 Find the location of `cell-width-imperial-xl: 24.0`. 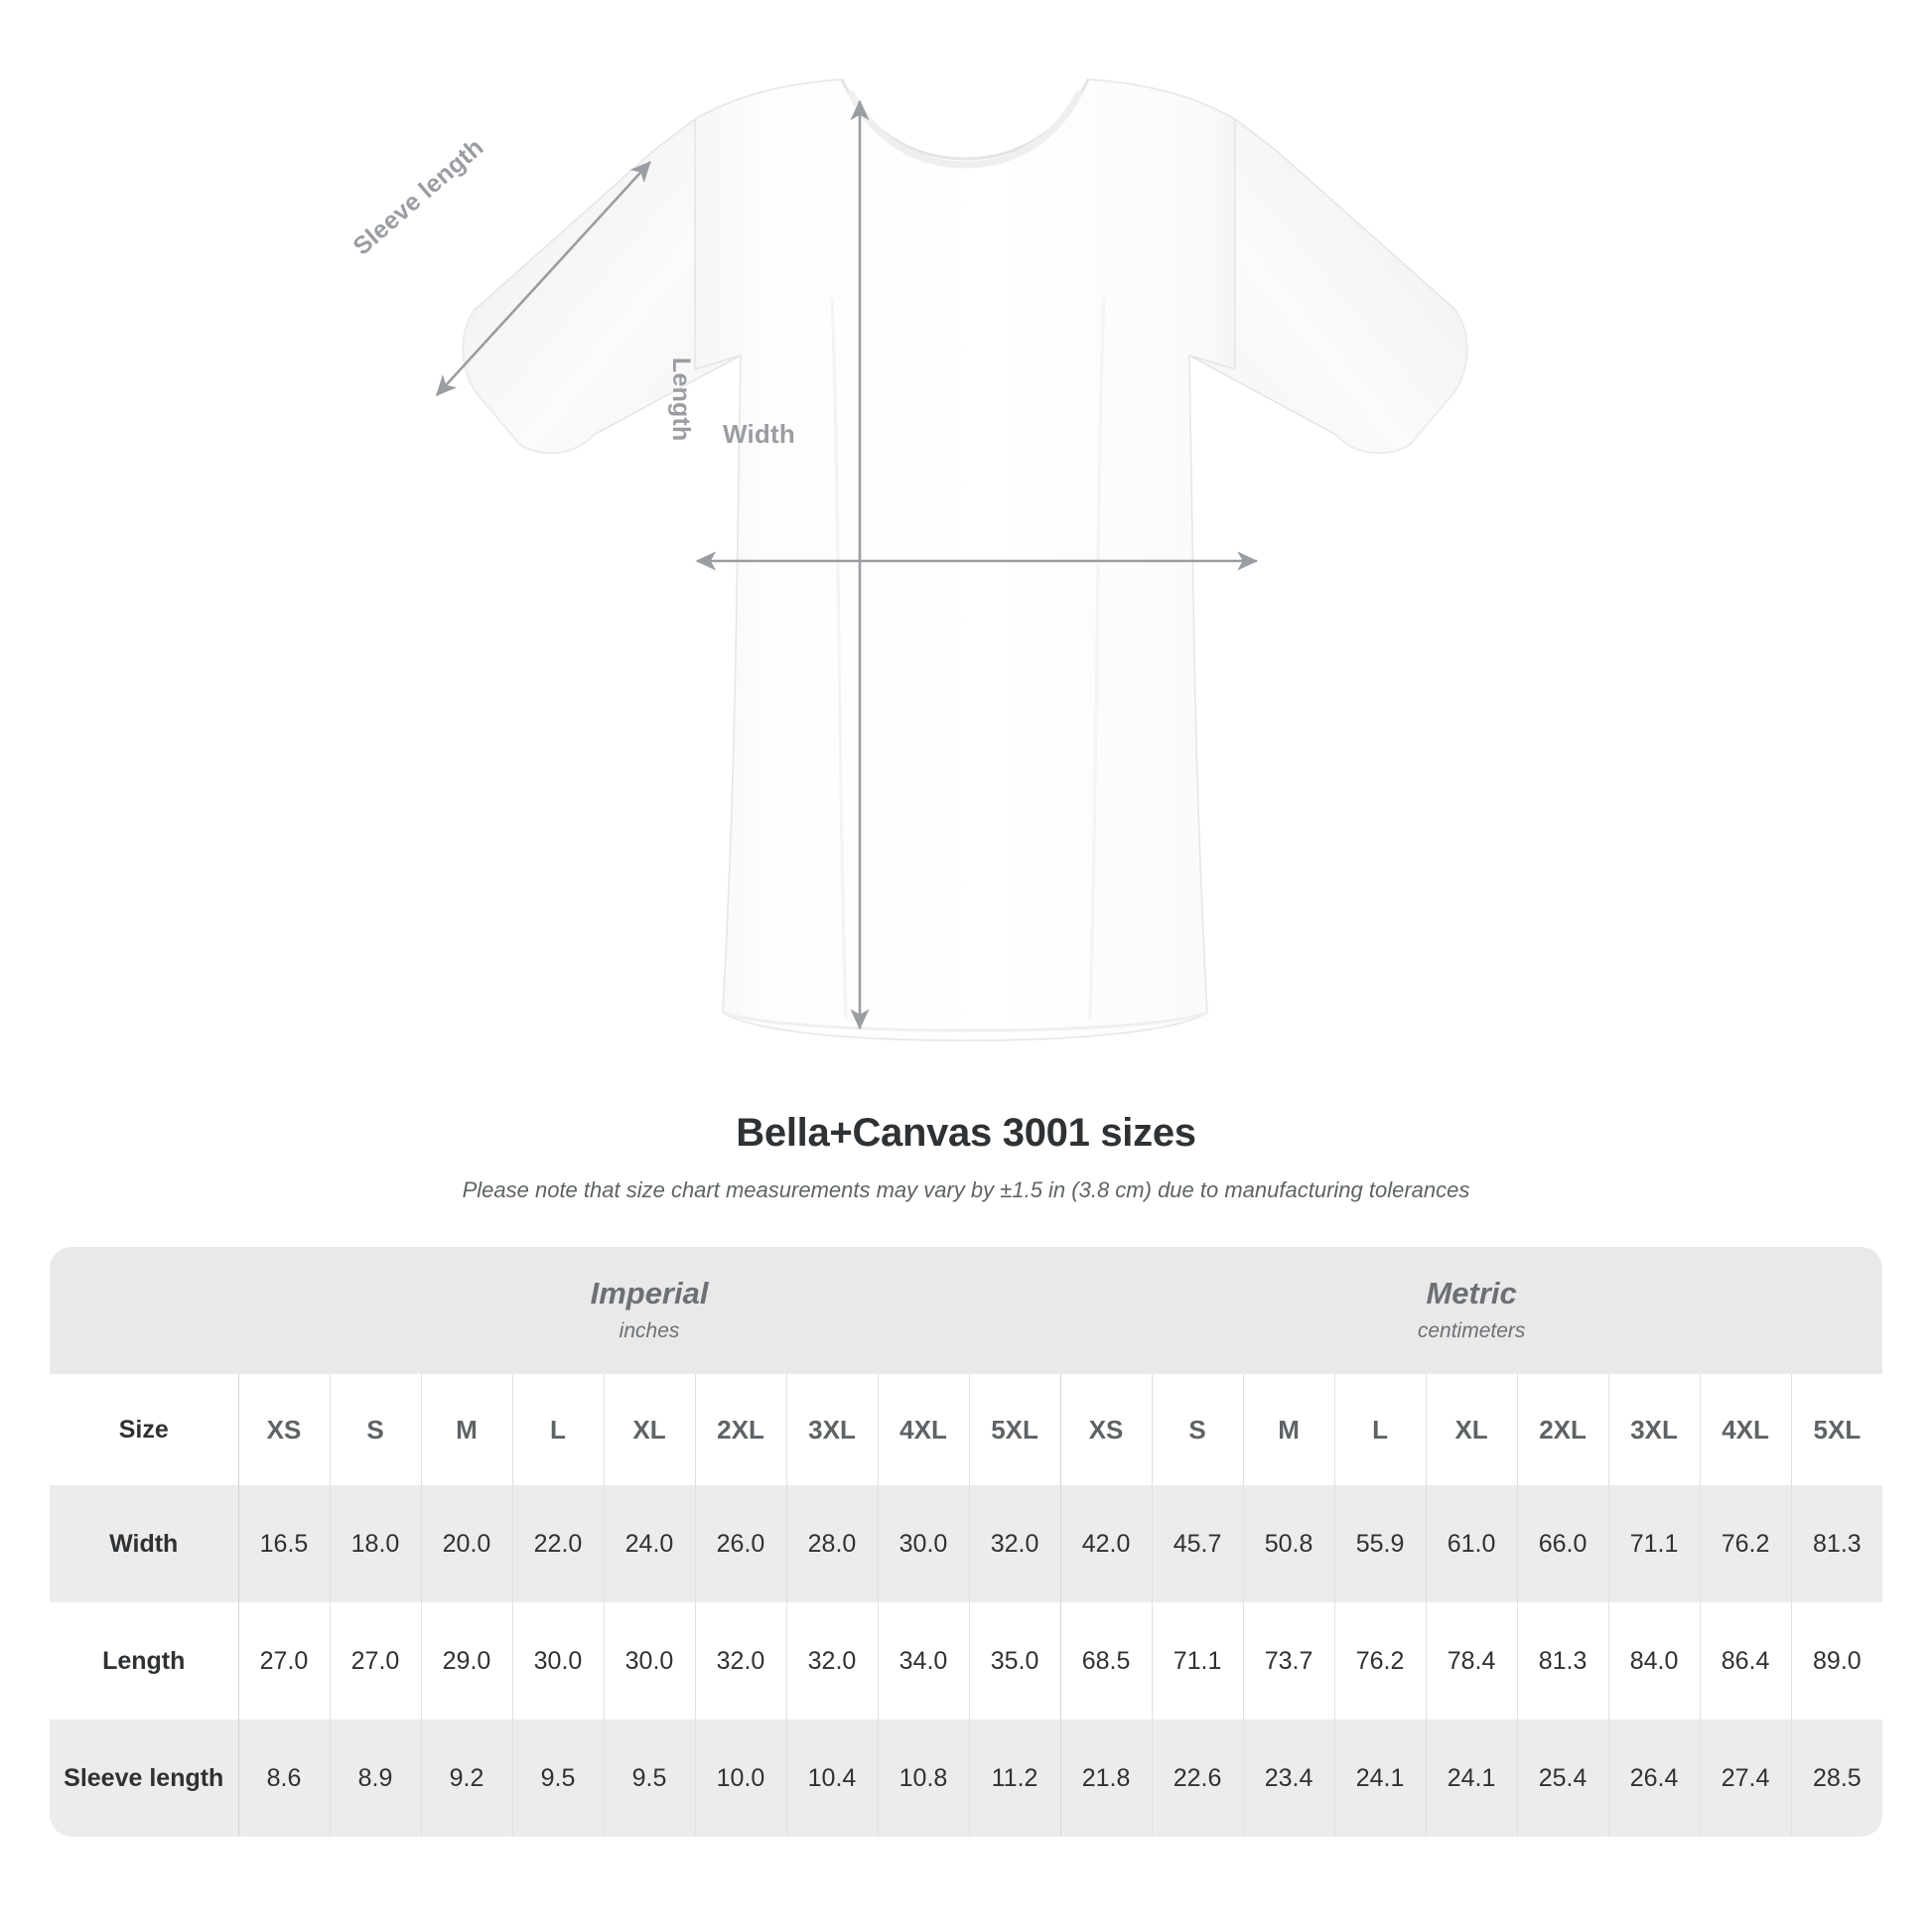

cell-width-imperial-xl: 24.0 is located at coordinates (649, 1544).